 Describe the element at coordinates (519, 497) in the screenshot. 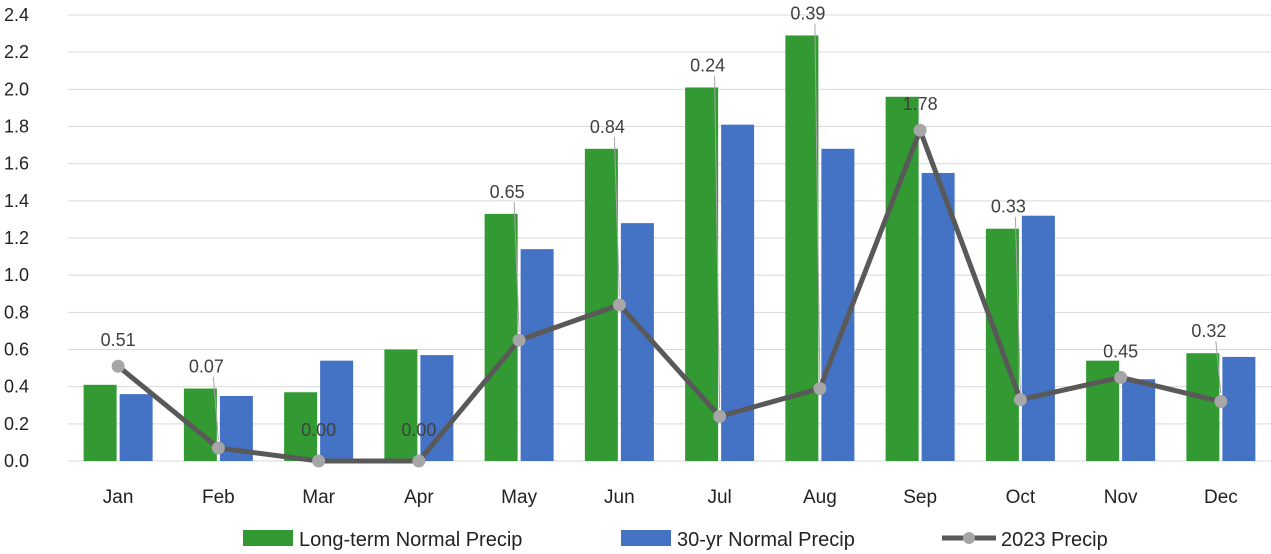

I see `x-tick-label: May` at that location.